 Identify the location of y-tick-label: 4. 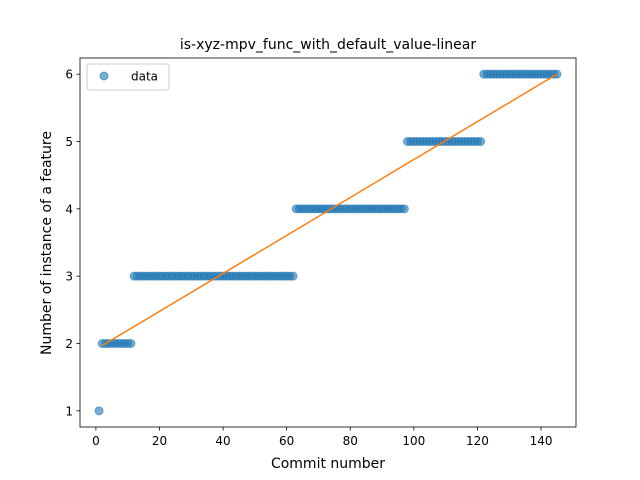
(69, 209).